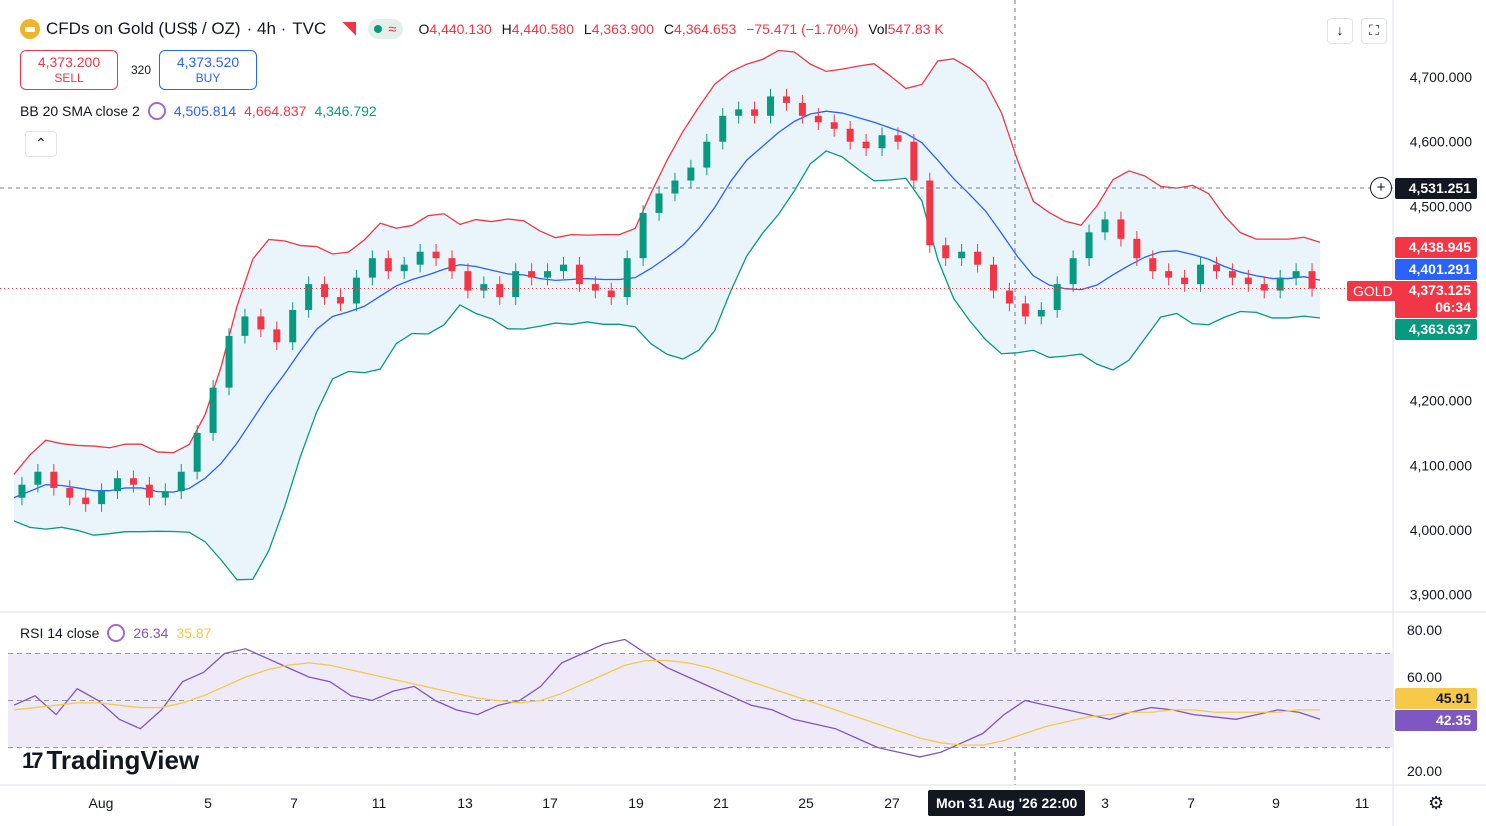  What do you see at coordinates (30, 29) in the screenshot?
I see `gold-symbol-icon` at bounding box center [30, 29].